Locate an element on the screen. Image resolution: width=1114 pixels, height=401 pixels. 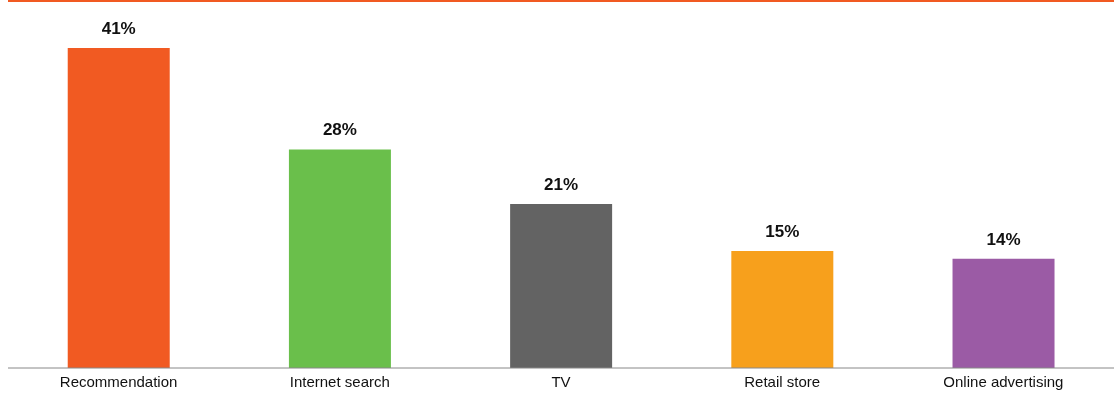
x-tick-label: Retail store is located at coordinates (782, 381).